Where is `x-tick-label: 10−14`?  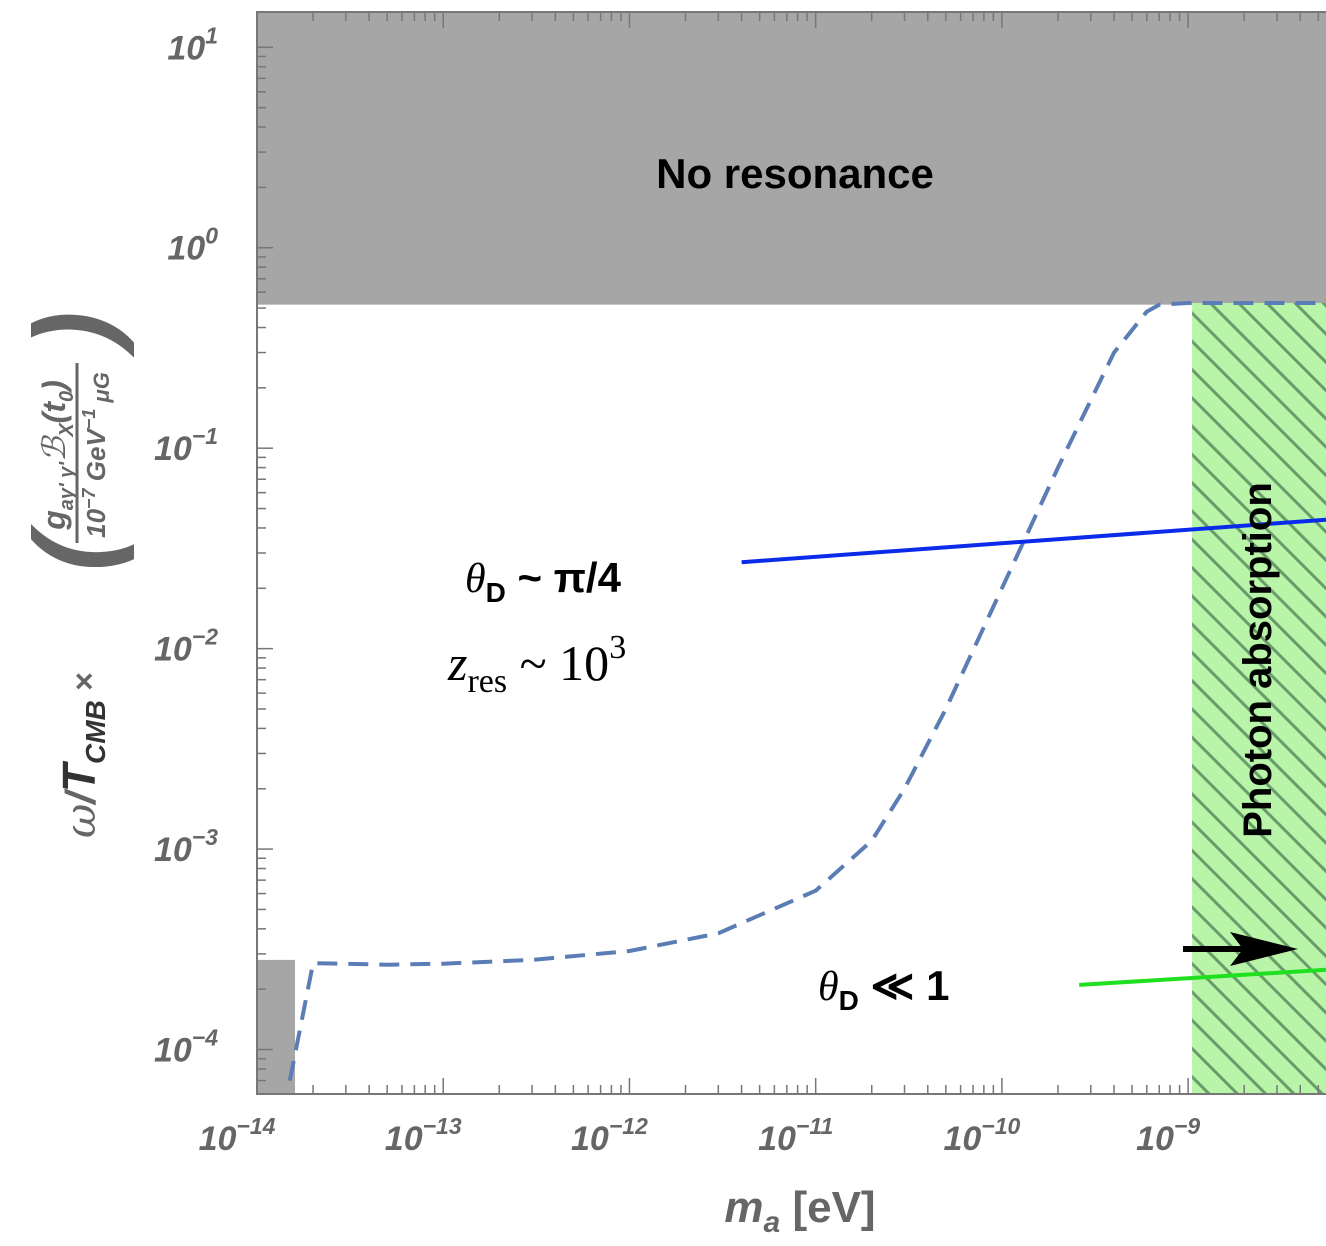
x-tick-label: 10−14 is located at coordinates (237, 1135).